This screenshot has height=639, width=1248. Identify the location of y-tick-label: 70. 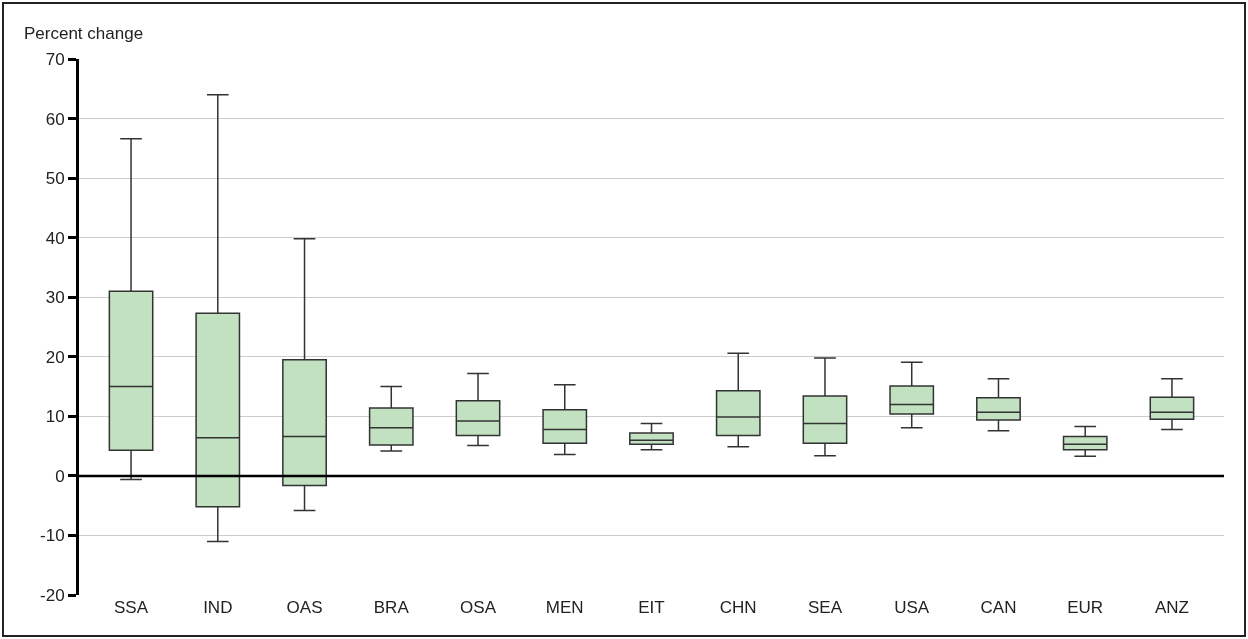
(55, 59).